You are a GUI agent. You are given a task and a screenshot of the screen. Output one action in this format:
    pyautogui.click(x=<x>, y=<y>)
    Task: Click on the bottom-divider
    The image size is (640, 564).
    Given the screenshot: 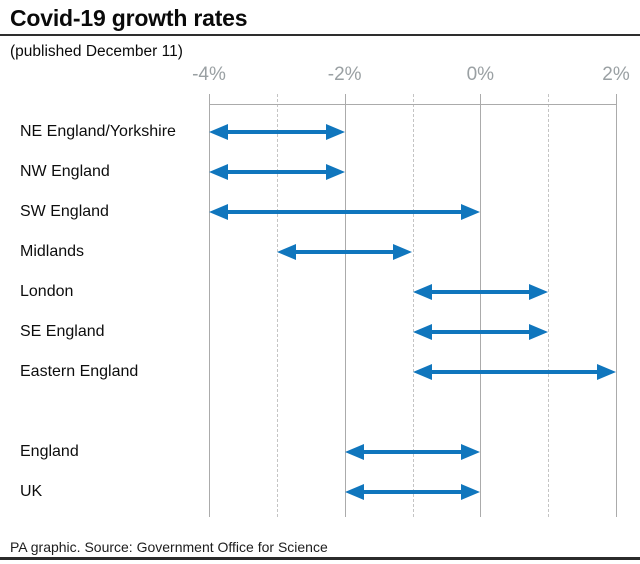 What is the action you would take?
    pyautogui.click(x=320, y=558)
    